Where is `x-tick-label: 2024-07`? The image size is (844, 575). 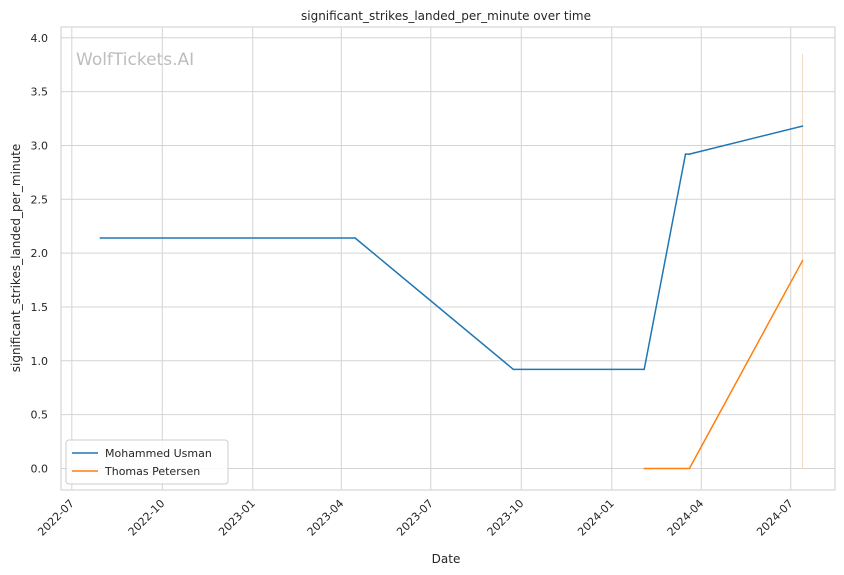
x-tick-label: 2024-07 is located at coordinates (775, 518).